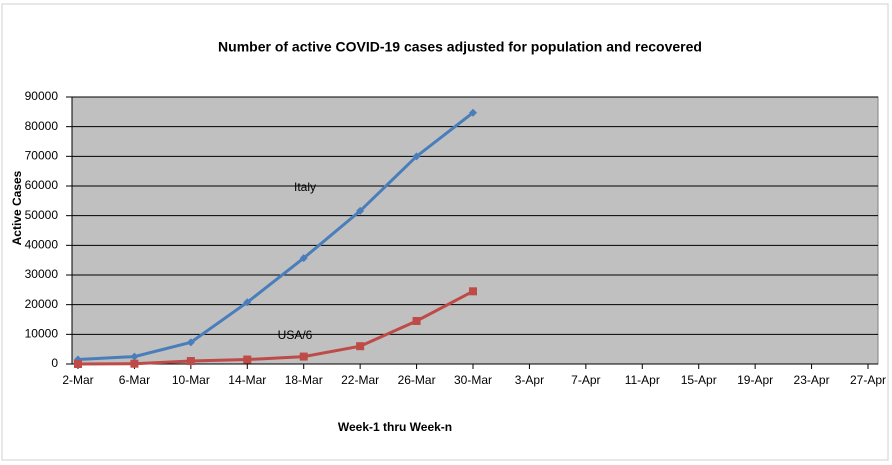  What do you see at coordinates (42, 304) in the screenshot?
I see `y-tick-label: 20000` at bounding box center [42, 304].